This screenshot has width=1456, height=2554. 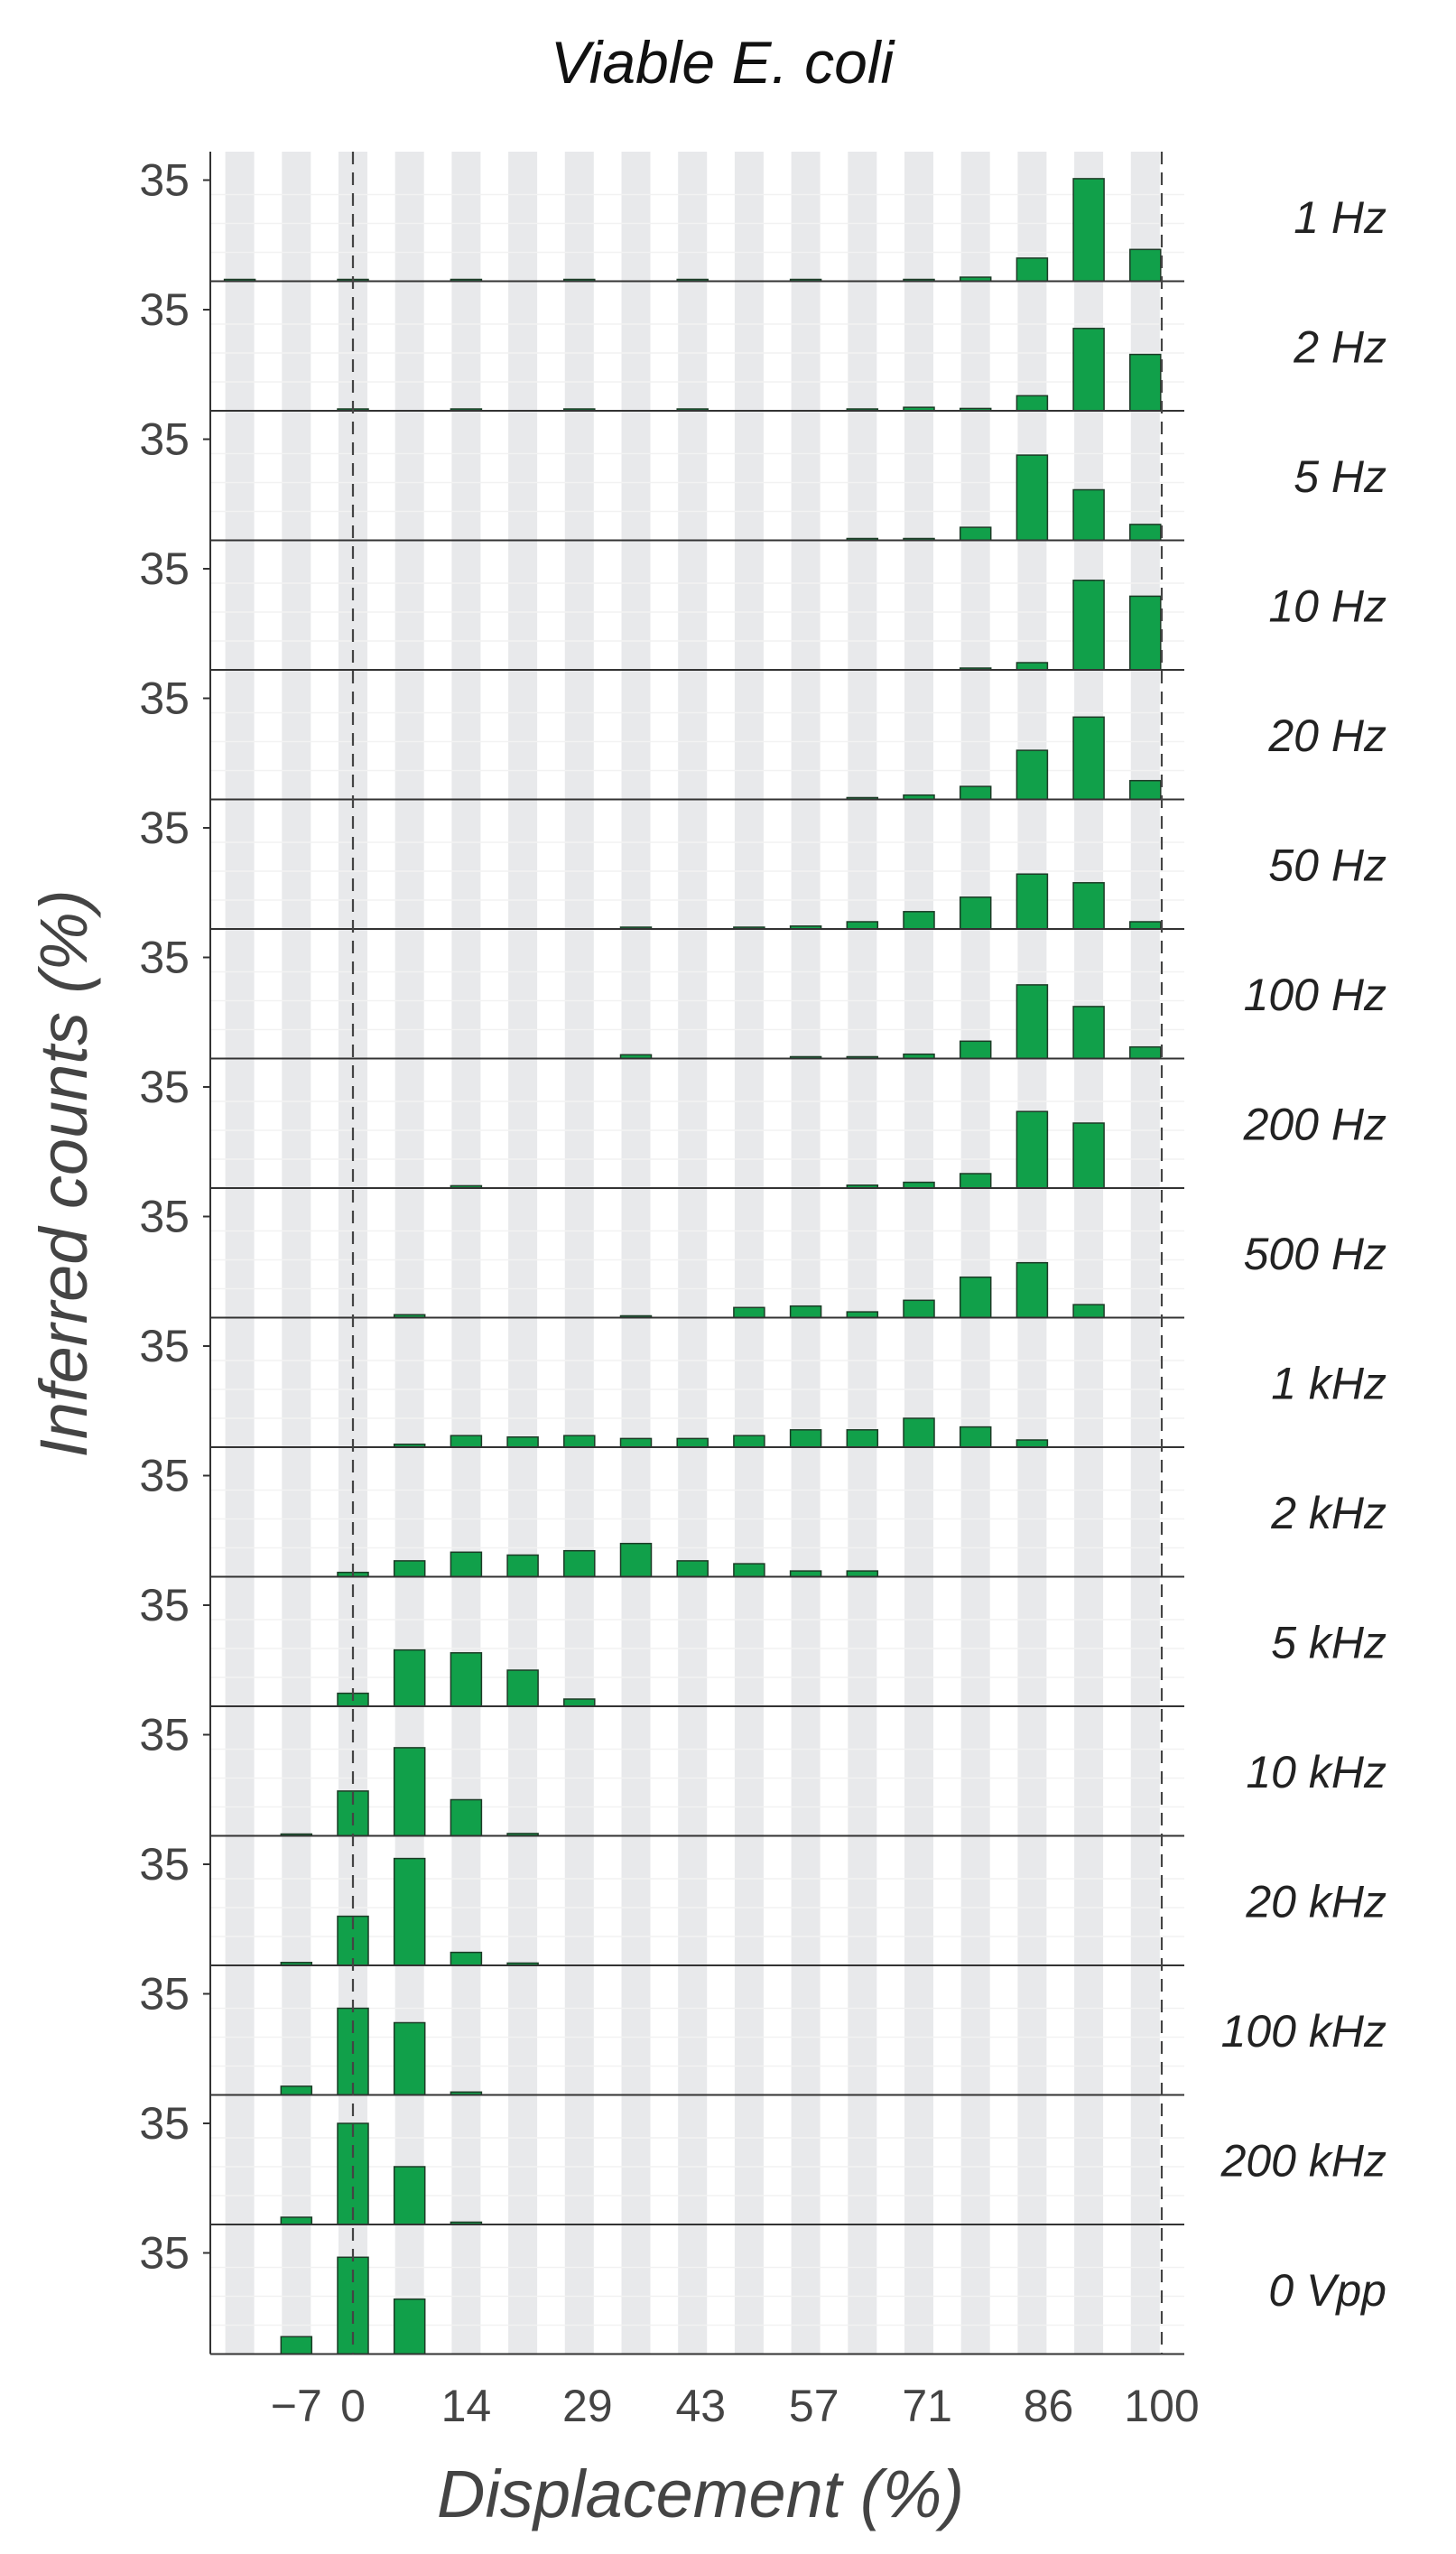 I want to click on panel-label: 50 Hz, so click(x=1327, y=865).